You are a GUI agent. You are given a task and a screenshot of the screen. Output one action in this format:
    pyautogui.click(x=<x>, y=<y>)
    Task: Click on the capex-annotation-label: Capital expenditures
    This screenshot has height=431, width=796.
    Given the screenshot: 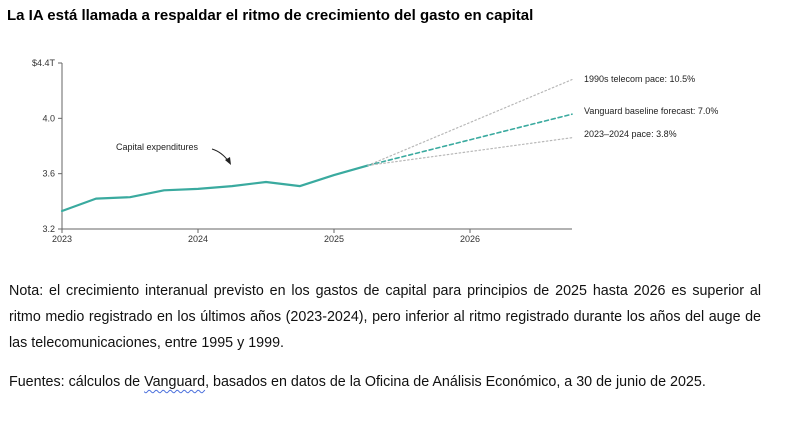 What is the action you would take?
    pyautogui.click(x=157, y=147)
    